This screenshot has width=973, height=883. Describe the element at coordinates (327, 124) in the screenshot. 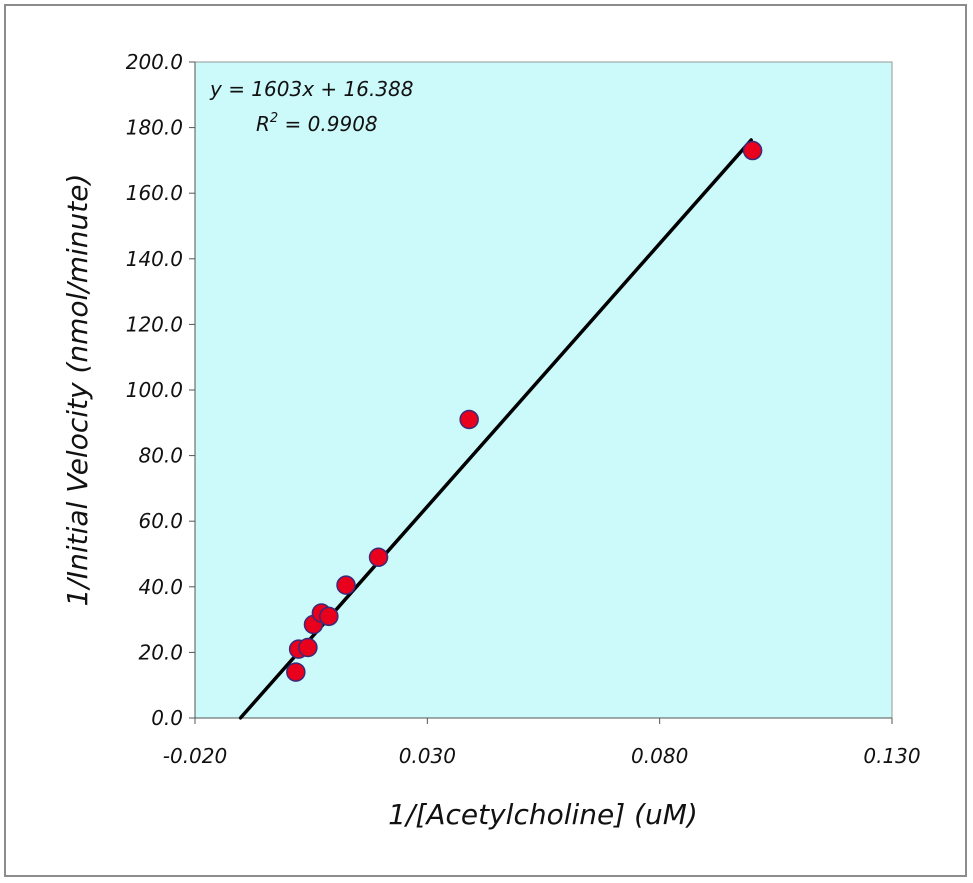

I see `r-squared-value: = 0.9908` at that location.